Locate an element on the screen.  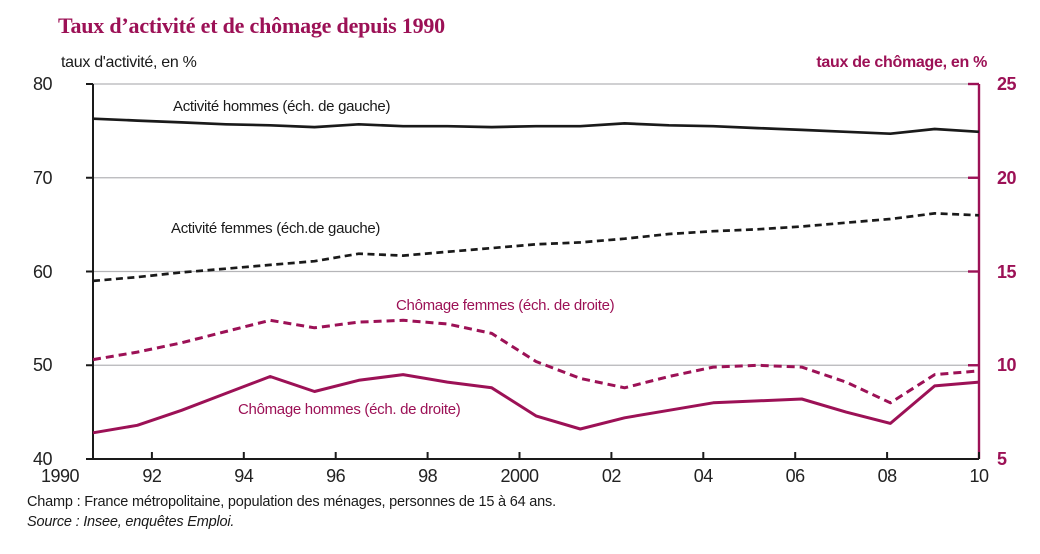
x-tick-label: 96 is located at coordinates (336, 476).